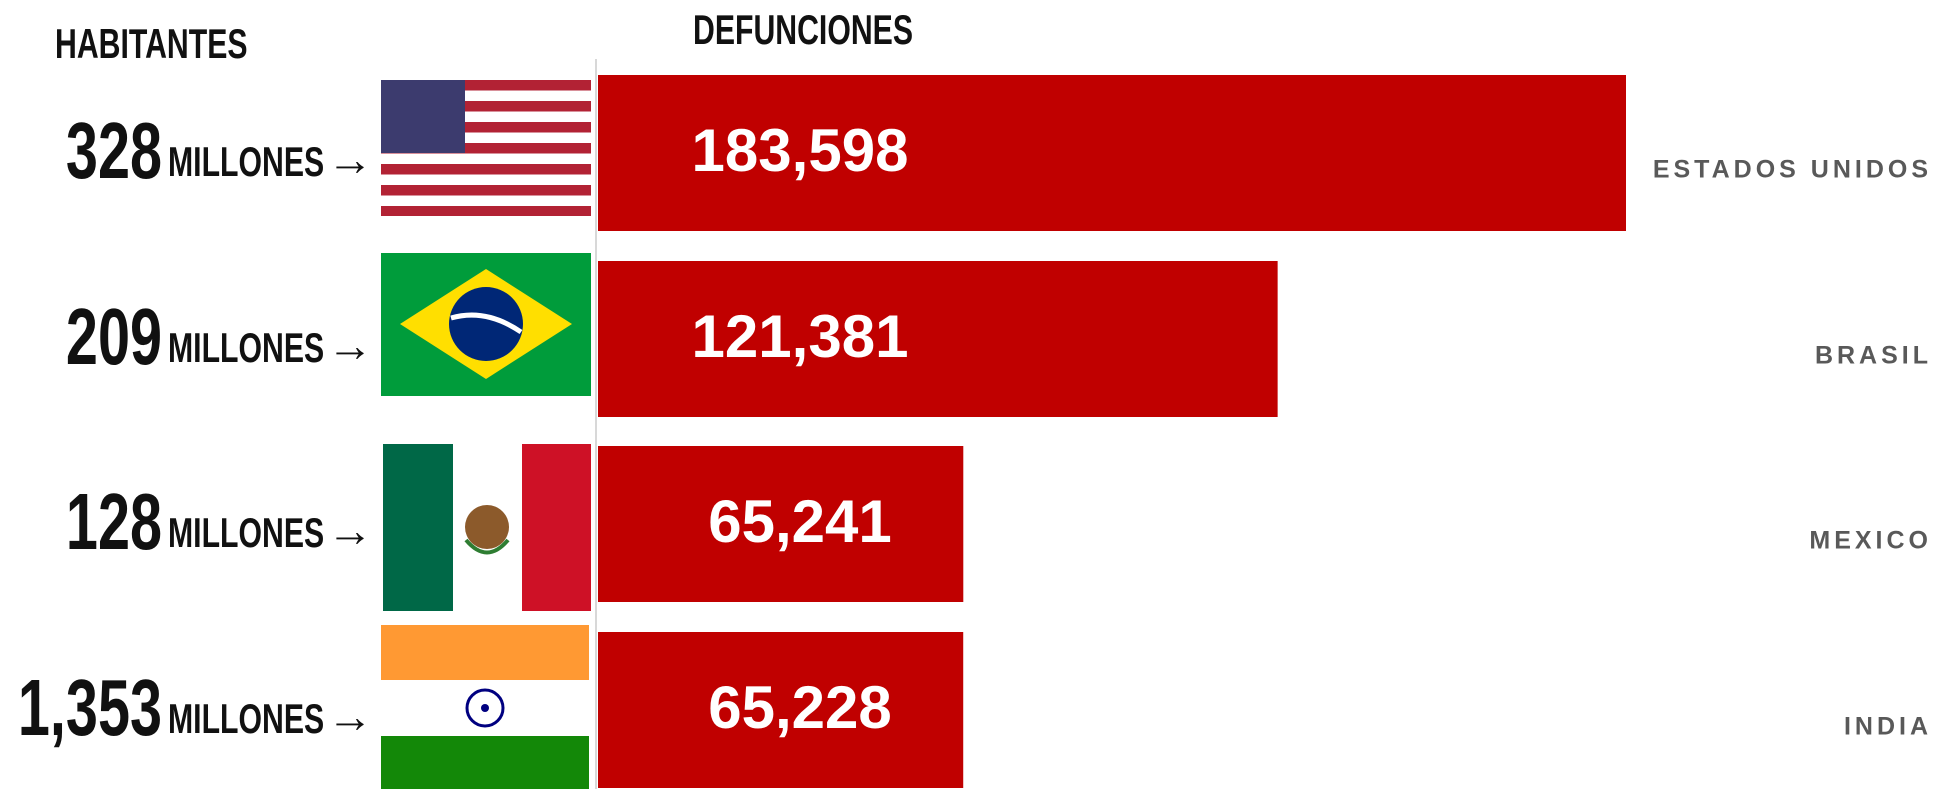 The image size is (1936, 789). I want to click on chart-title: DEFUNCIONES, so click(803, 29).